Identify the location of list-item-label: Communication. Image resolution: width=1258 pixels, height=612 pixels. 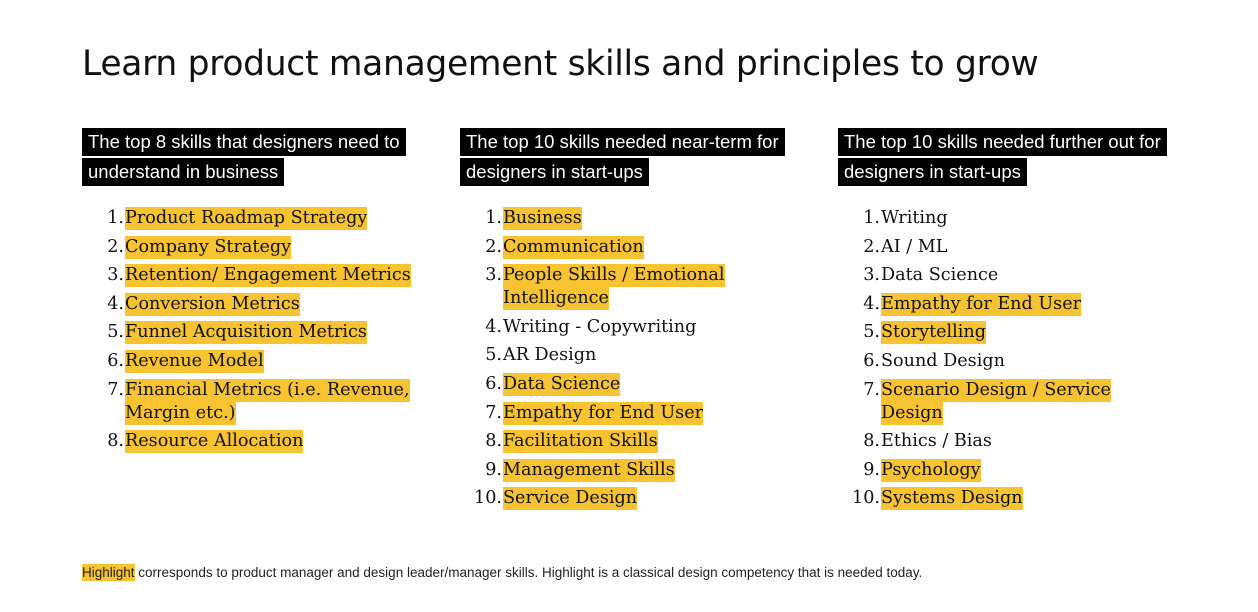
(641, 247).